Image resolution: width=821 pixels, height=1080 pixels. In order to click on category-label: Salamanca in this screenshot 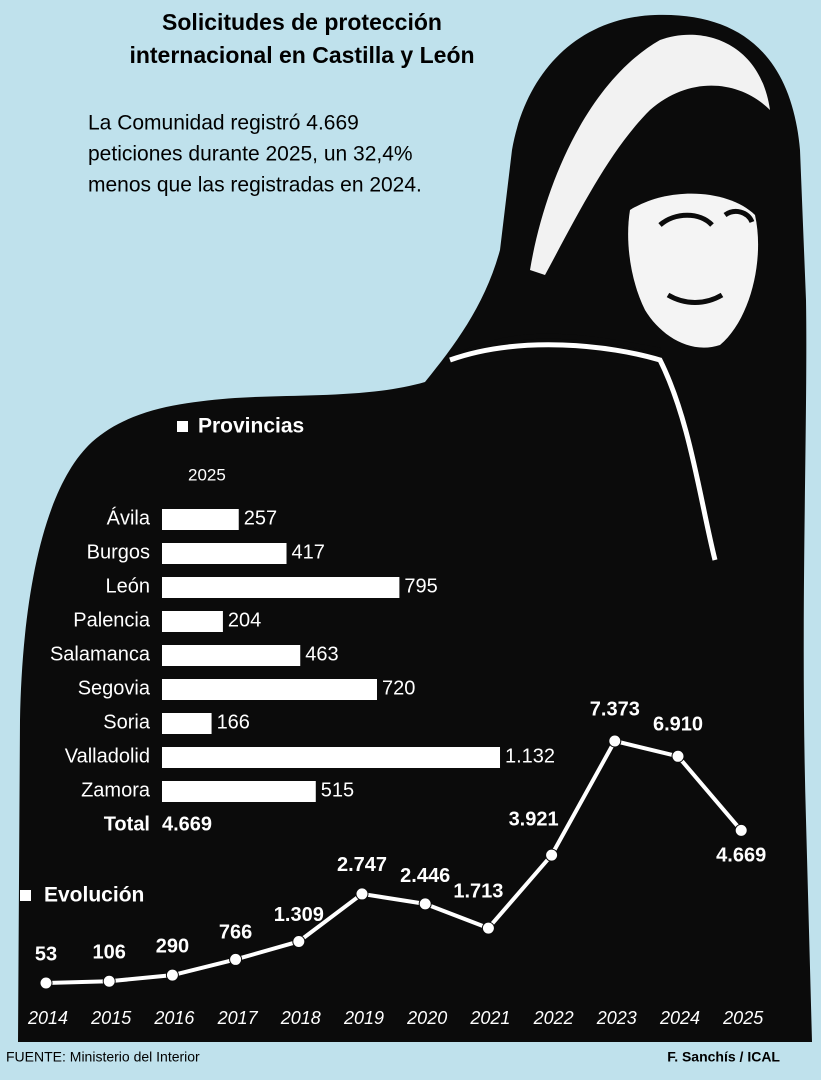, I will do `click(100, 654)`.